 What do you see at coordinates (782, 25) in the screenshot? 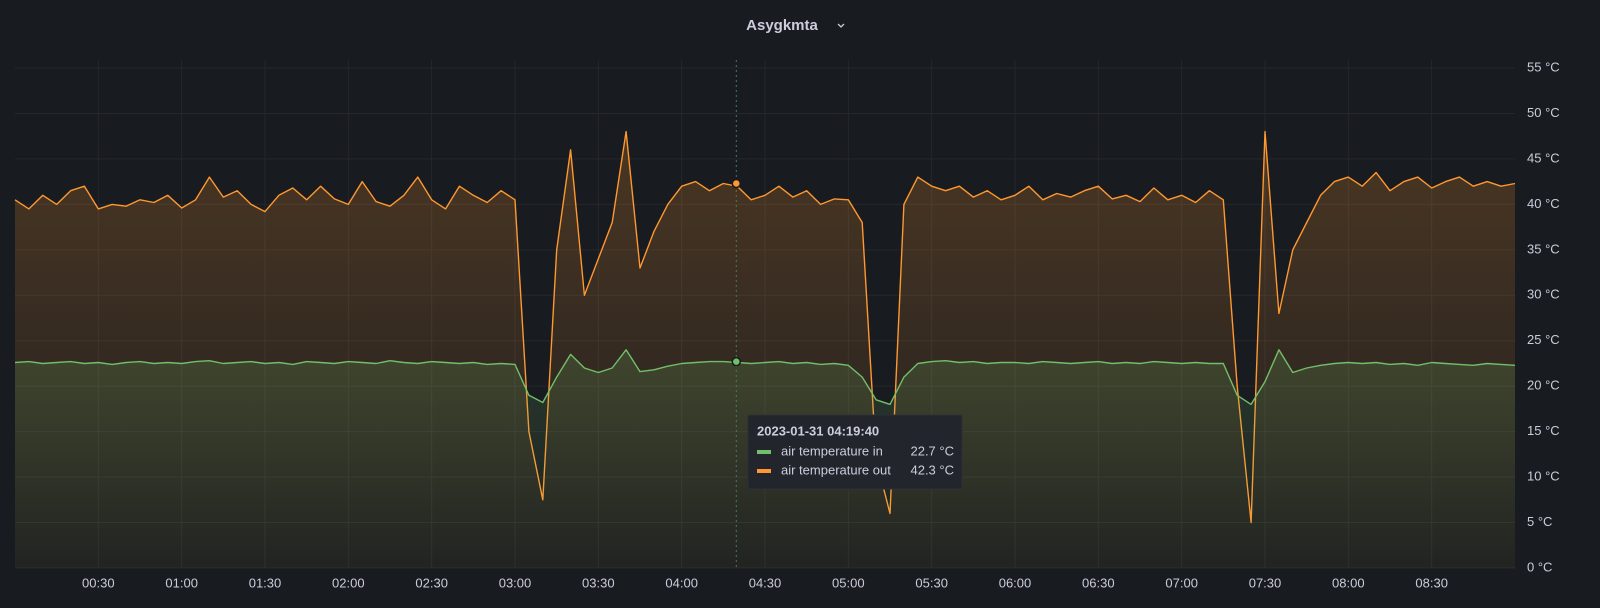
I see `chart-title: Asygkmta` at bounding box center [782, 25].